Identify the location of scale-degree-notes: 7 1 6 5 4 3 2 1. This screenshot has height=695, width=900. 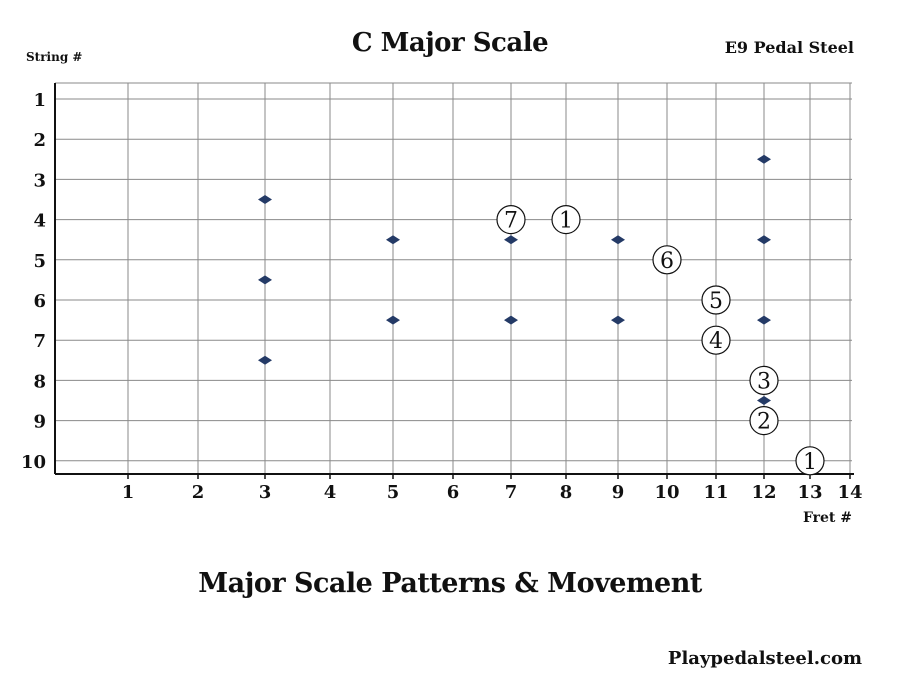
(660, 340).